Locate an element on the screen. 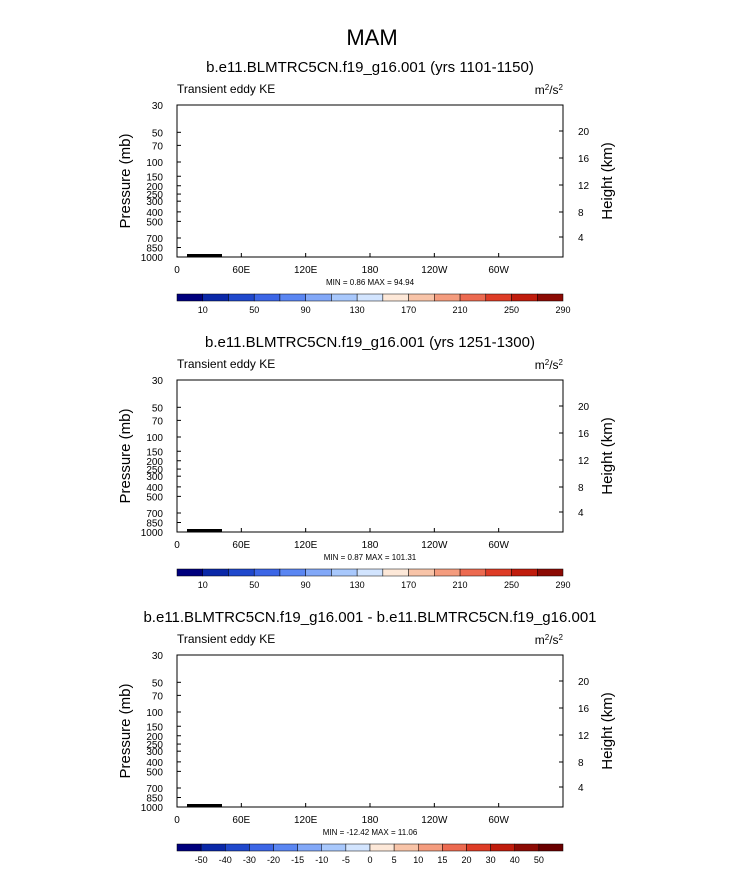 The width and height of the screenshot is (733, 888). pressure-tick-label: 200 is located at coordinates (154, 462).